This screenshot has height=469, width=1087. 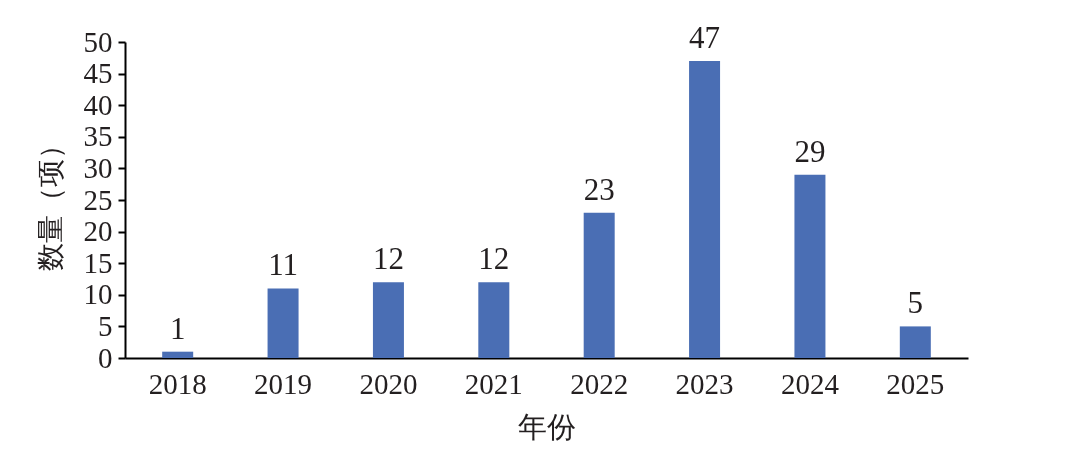 I want to click on y-tick-label: 10, so click(x=98, y=294).